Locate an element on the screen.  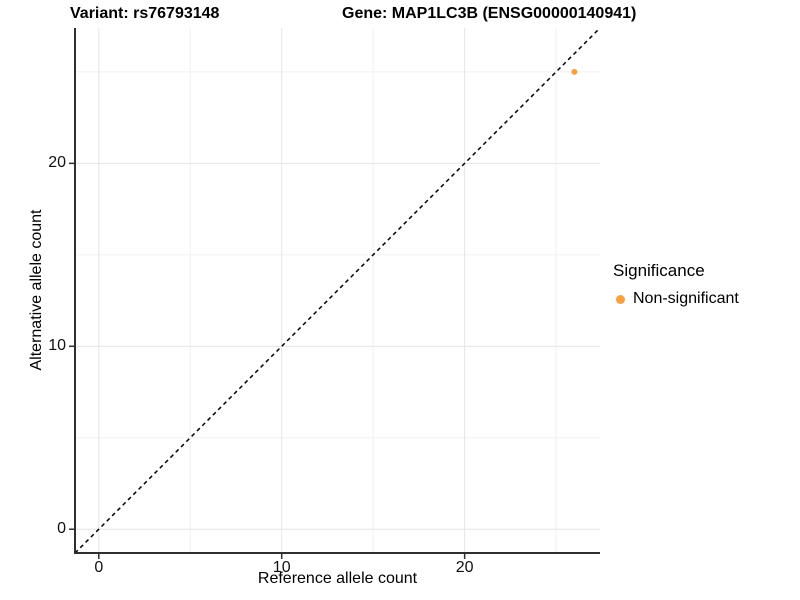
y-tick-label: 10 is located at coordinates (57, 346).